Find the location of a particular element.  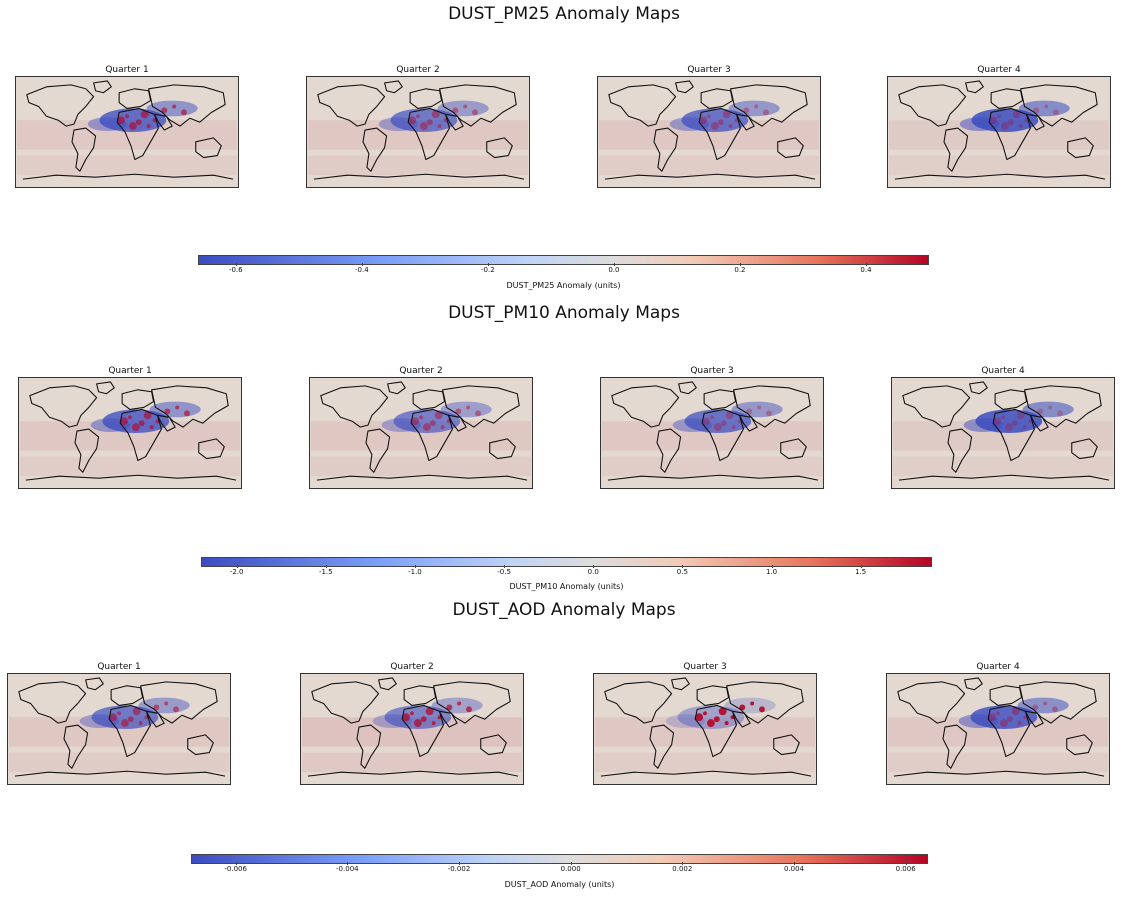

colorbar-tick-label: 1.5 is located at coordinates (861, 571).